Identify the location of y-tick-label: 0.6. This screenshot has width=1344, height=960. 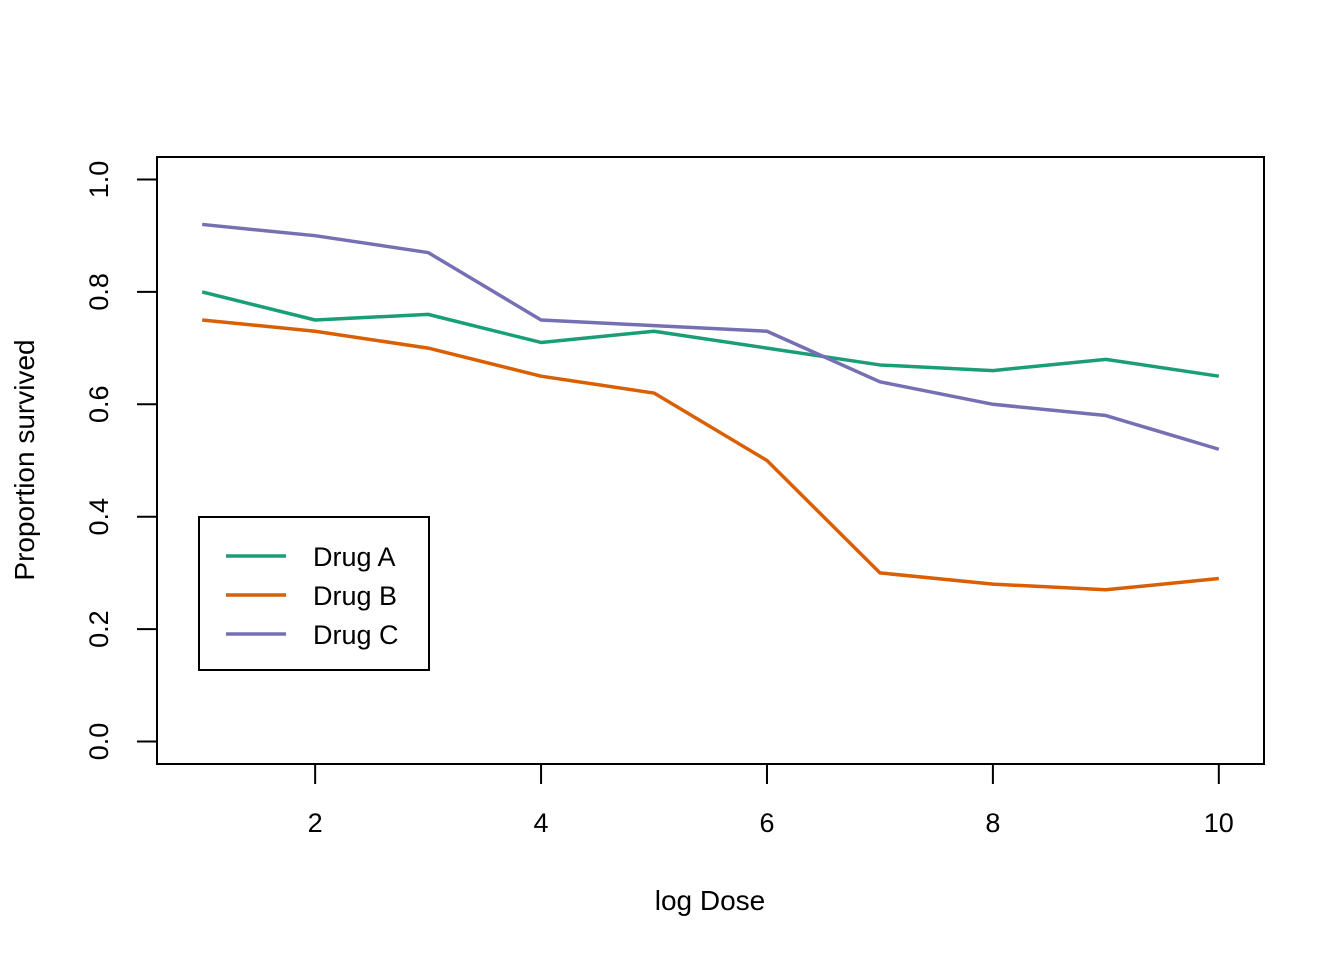
(99, 405).